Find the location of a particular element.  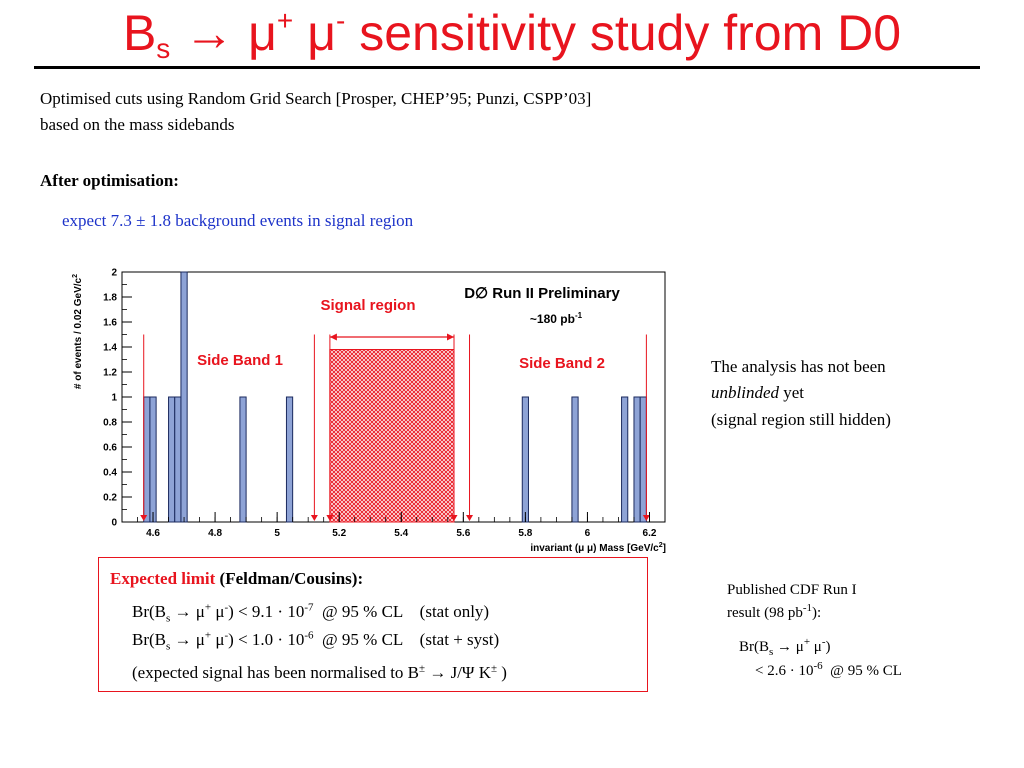

cdf-branching-ratio: Br(Bs → μ+ μ-) is located at coordinates (785, 647).